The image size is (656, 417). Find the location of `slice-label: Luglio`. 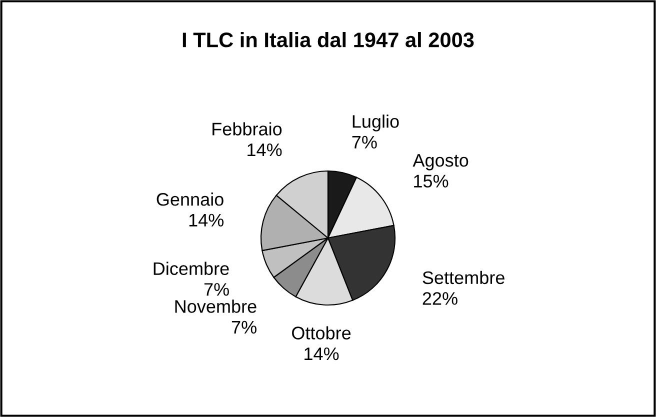

slice-label: Luglio is located at coordinates (375, 123).